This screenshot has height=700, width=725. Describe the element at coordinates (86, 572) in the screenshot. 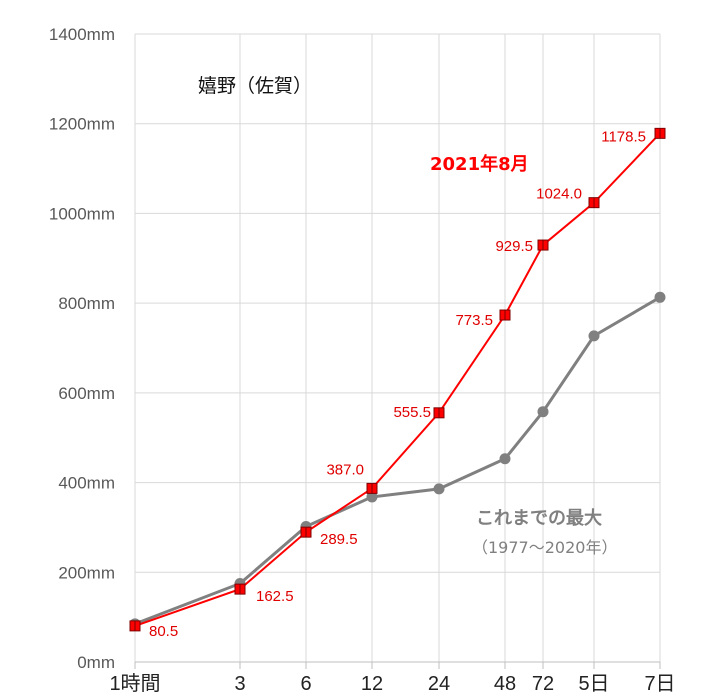

I see `y-tick-label: 200mm` at that location.